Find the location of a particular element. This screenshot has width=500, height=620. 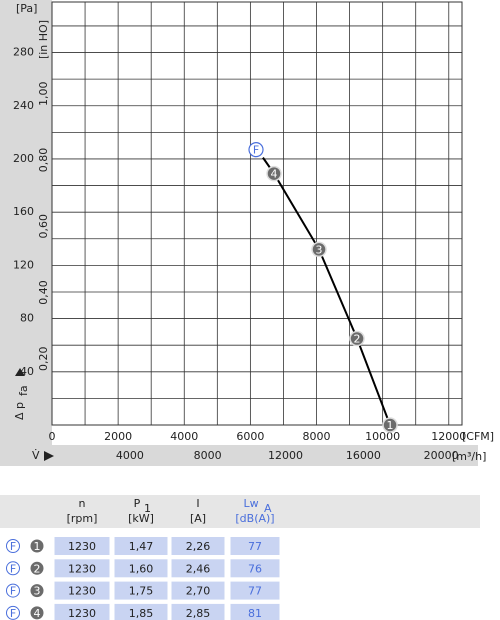

cell: 1,47 is located at coordinates (141, 546).